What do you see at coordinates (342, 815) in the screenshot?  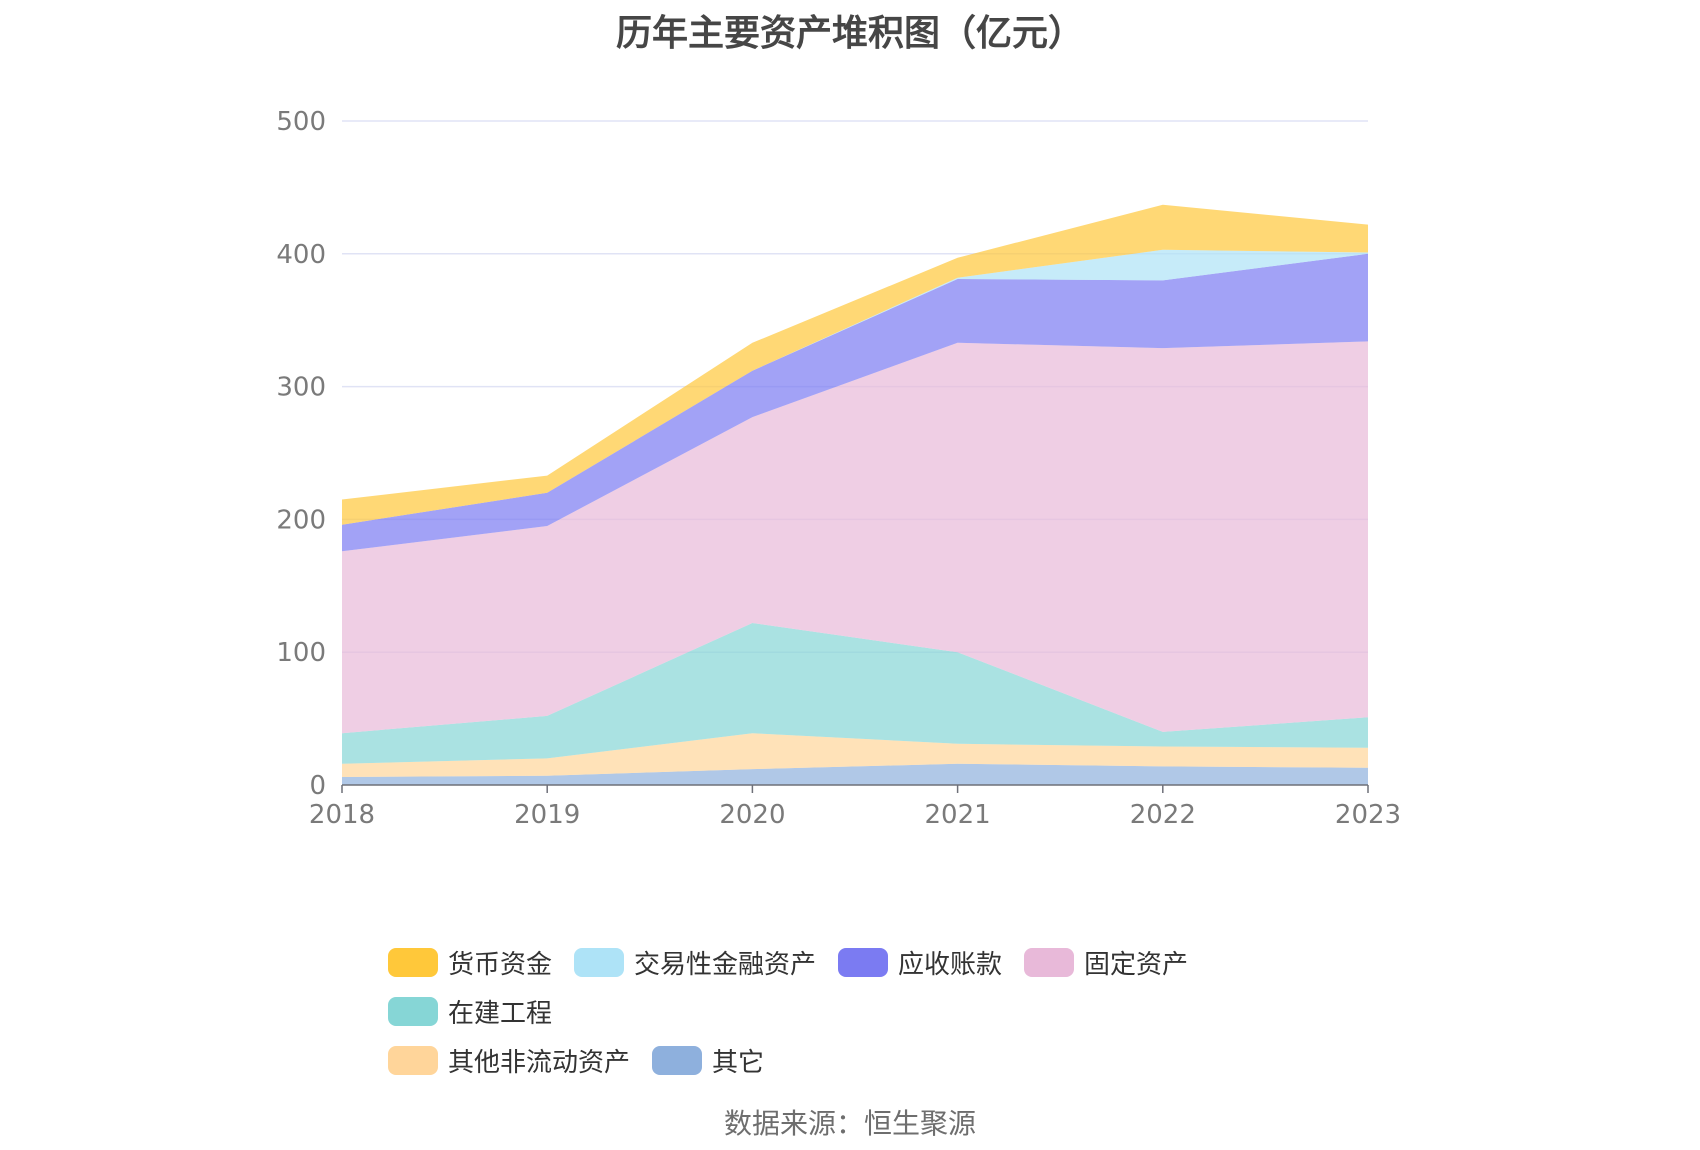 I see `x-tick-label: 2018` at bounding box center [342, 815].